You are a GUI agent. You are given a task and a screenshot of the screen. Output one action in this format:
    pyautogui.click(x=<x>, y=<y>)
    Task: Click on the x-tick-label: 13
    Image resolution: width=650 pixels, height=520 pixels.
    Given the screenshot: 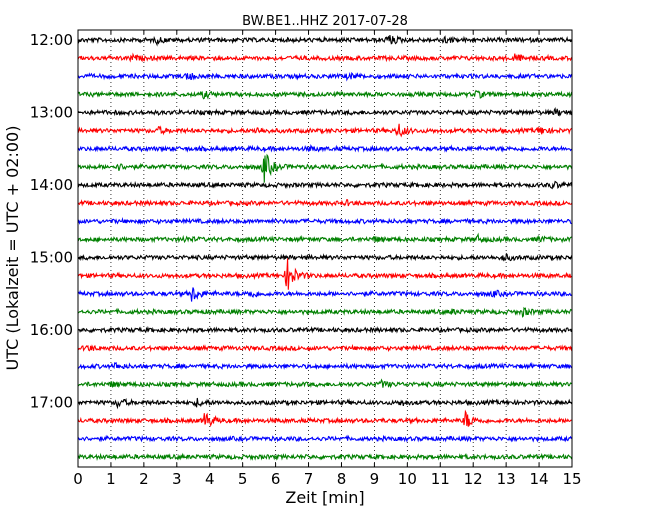 What is the action you would take?
    pyautogui.click(x=506, y=479)
    